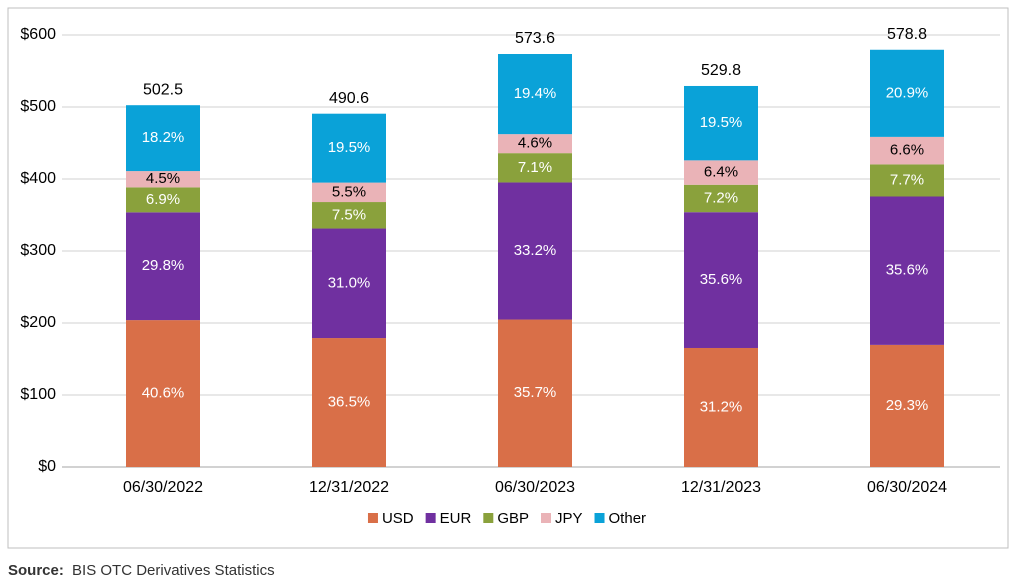 The width and height of the screenshot is (1015, 584). I want to click on x-tick-label: 06/30/2024, so click(907, 487).